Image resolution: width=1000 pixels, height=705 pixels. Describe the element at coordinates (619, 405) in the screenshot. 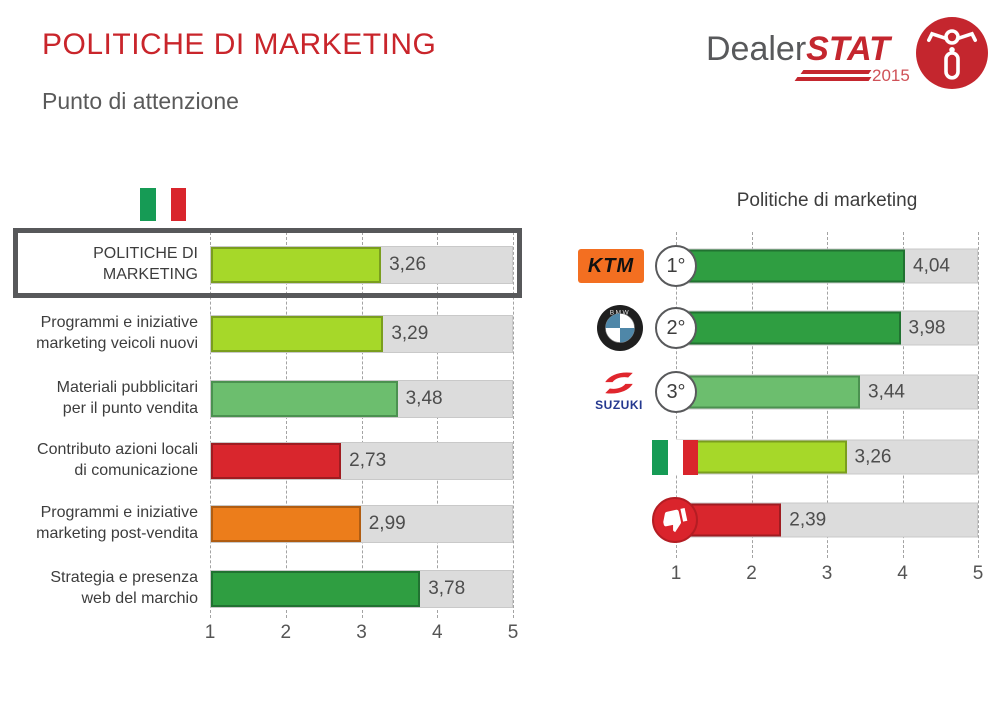

I see `suzuki-wordmark: SUZUKI` at that location.